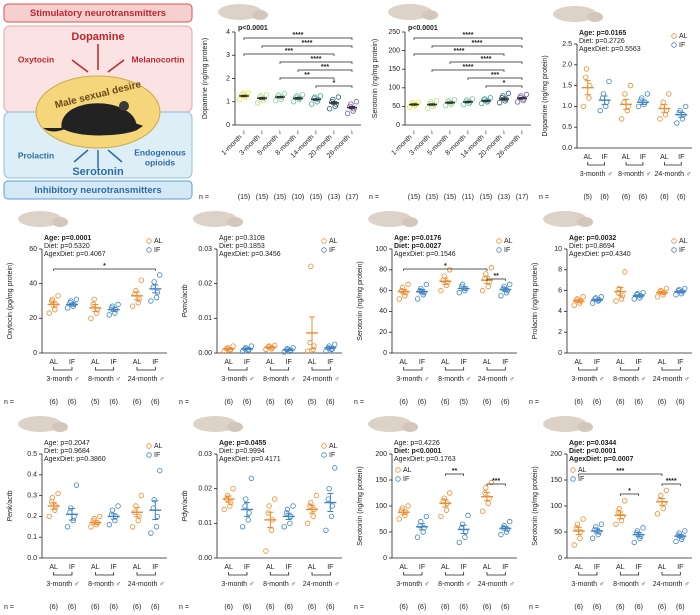 Image resolution: width=700 pixels, height=615 pixels. Describe the element at coordinates (242, 238) in the screenshot. I see `stats-line: Age: p=0.3108` at that location.